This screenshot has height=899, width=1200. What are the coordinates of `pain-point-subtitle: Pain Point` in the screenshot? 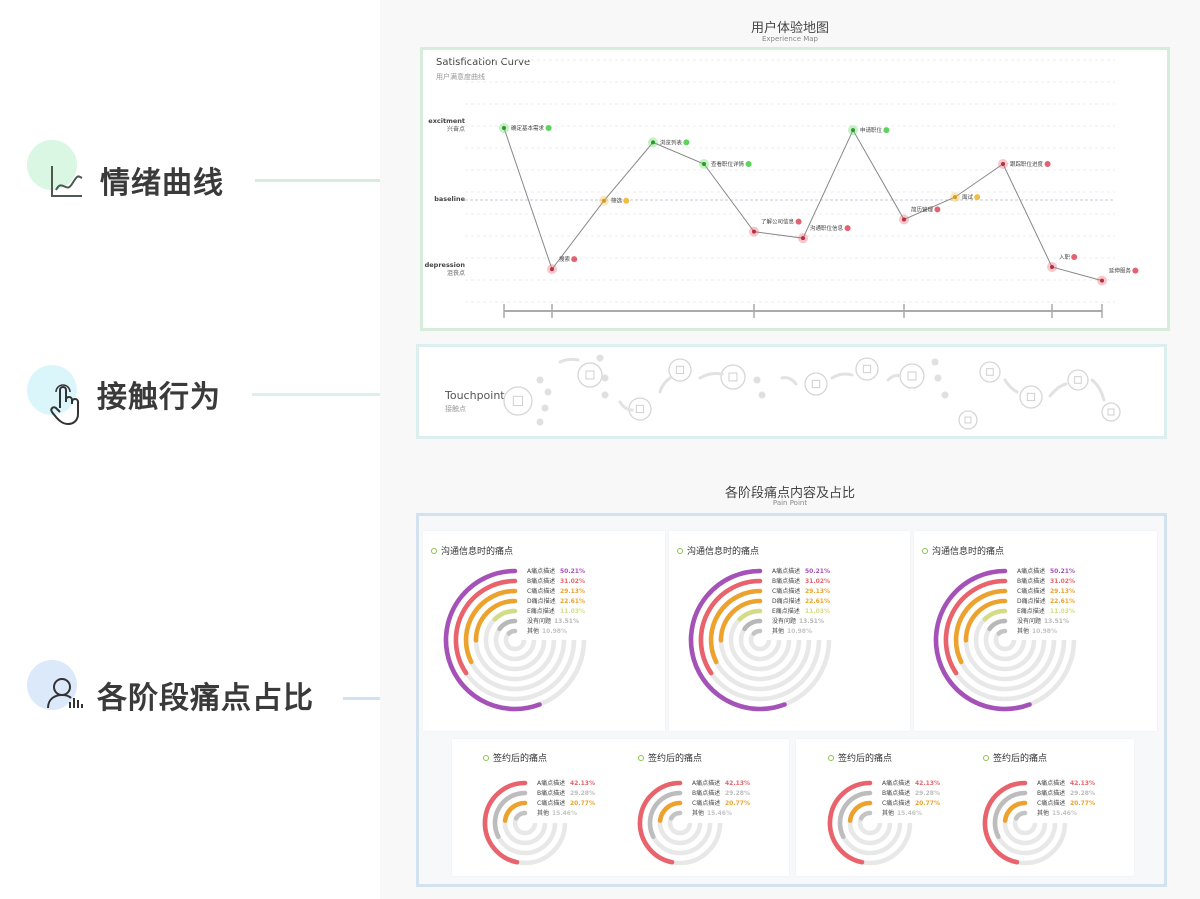 It's located at (790, 503).